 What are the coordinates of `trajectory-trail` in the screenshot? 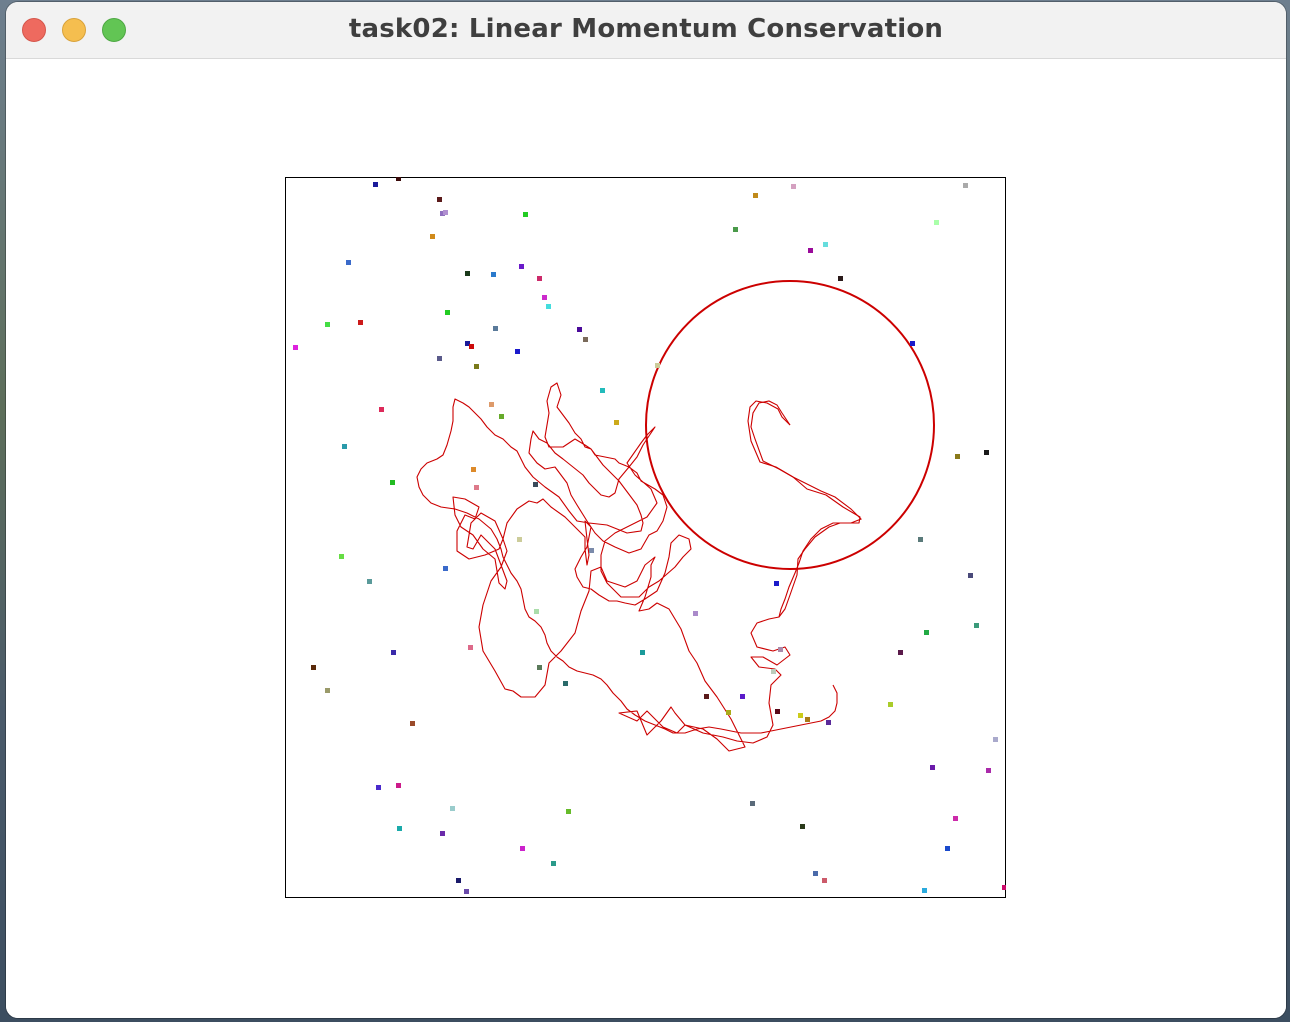 It's located at (638, 567).